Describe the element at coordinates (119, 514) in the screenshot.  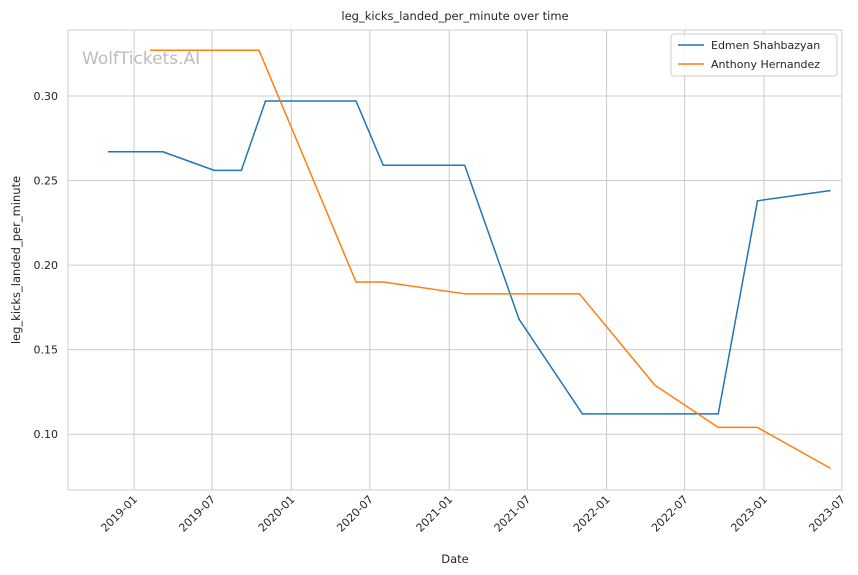
I see `x-tick-label: 2019-01` at that location.